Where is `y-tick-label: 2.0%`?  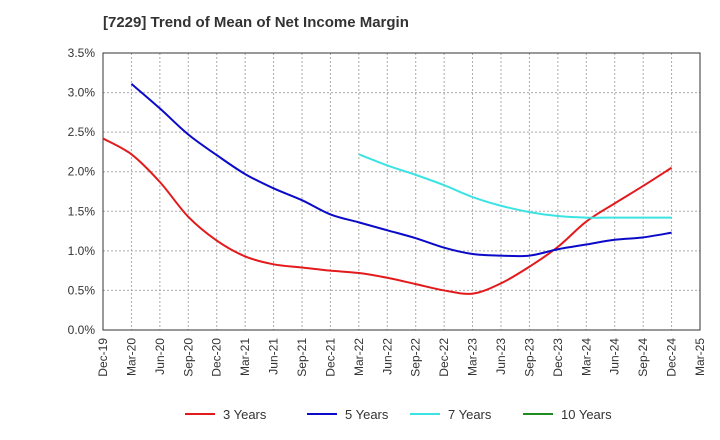 y-tick-label: 2.0% is located at coordinates (82, 172).